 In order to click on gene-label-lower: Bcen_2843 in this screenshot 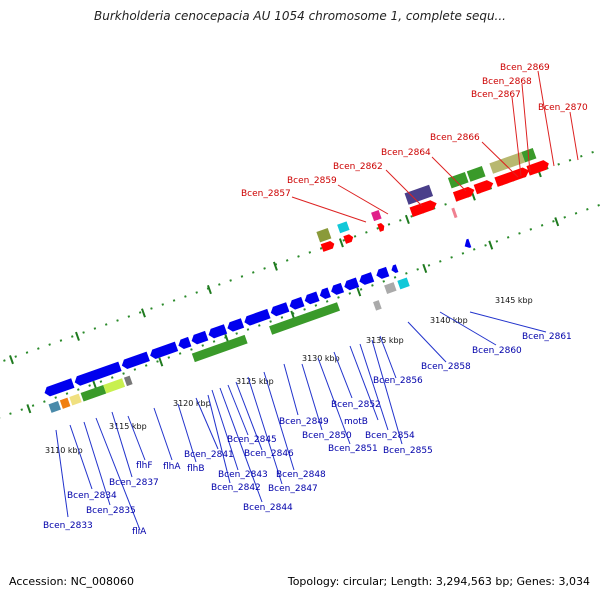, I will do `click(243, 475)`.